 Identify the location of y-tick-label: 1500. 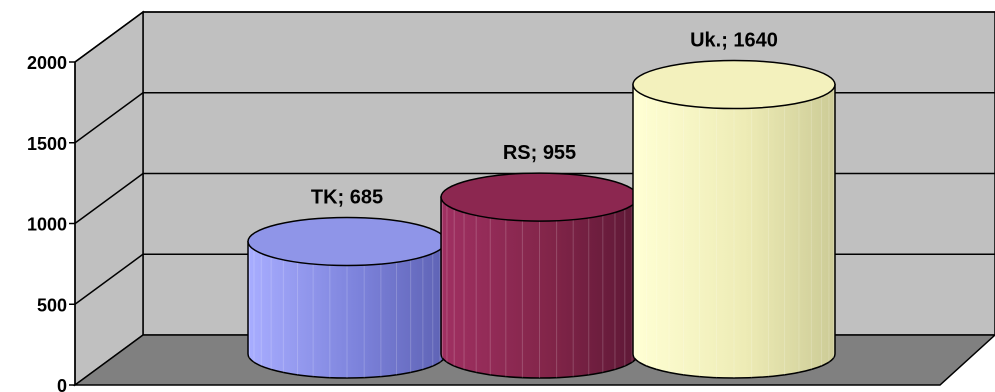
(47, 144).